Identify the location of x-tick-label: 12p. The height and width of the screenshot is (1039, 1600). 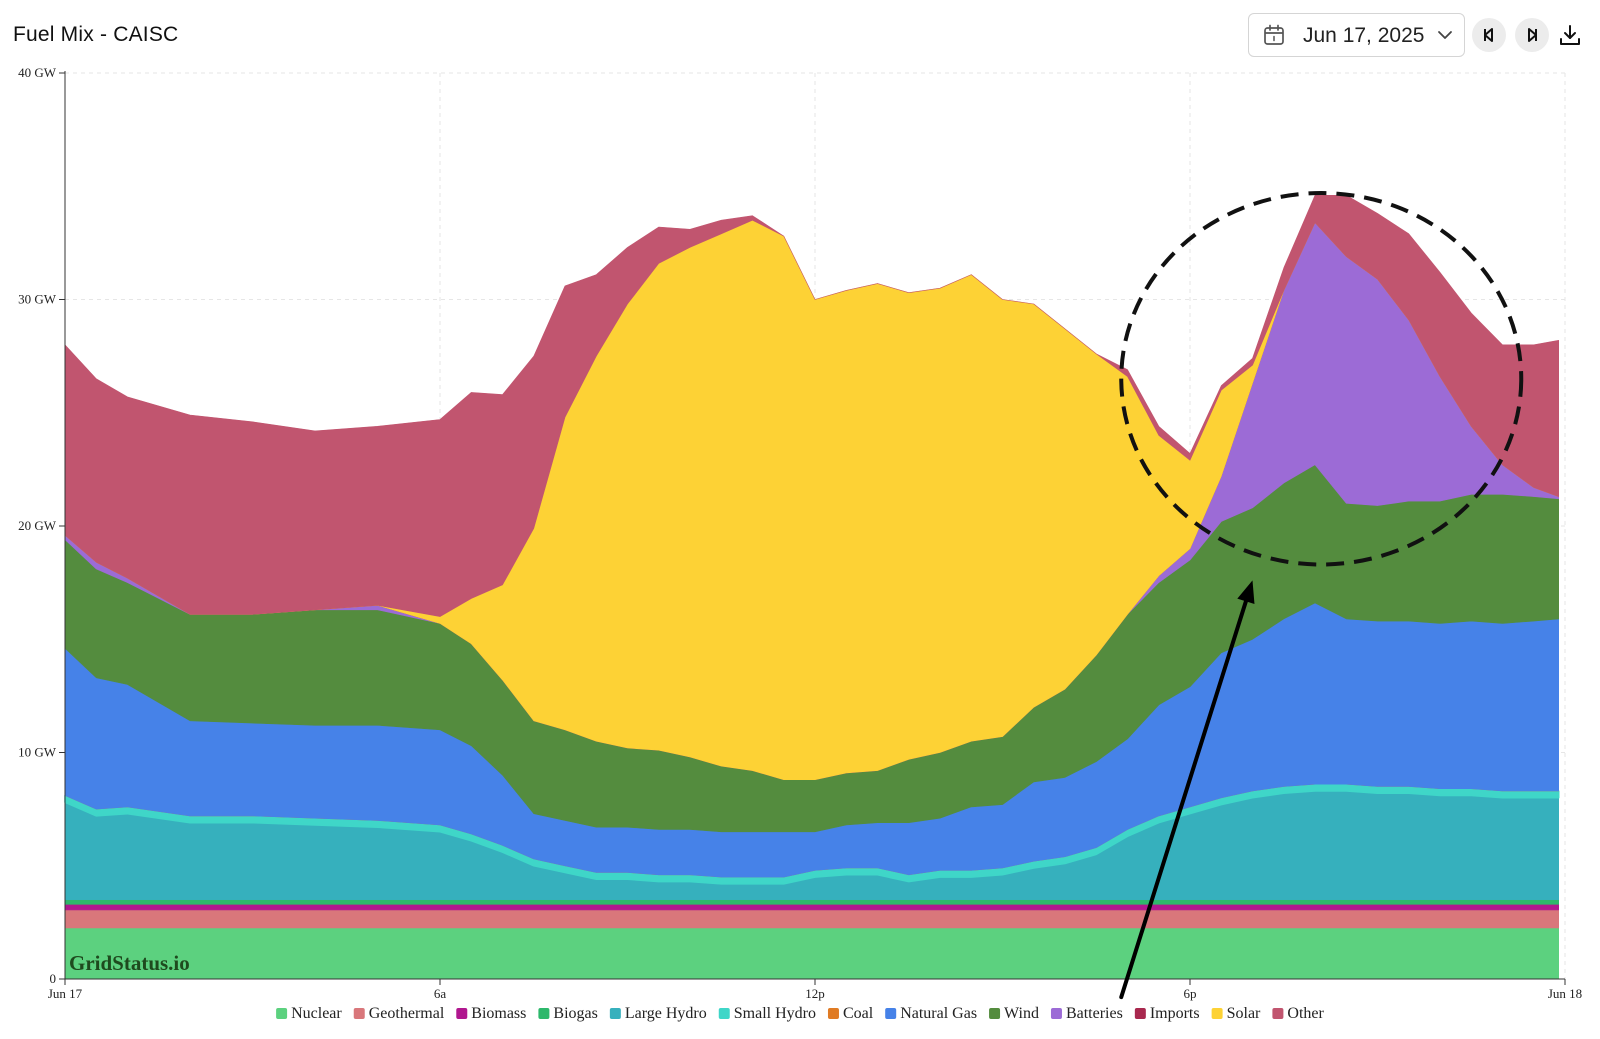
(815, 993).